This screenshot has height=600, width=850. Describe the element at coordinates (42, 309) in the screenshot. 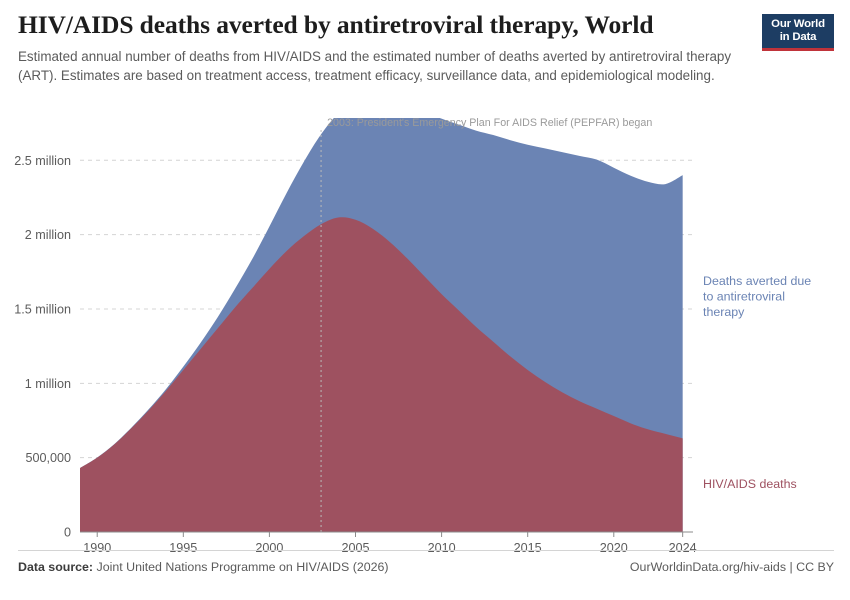

I see `y-axis-tick-label: 1.5 million` at that location.